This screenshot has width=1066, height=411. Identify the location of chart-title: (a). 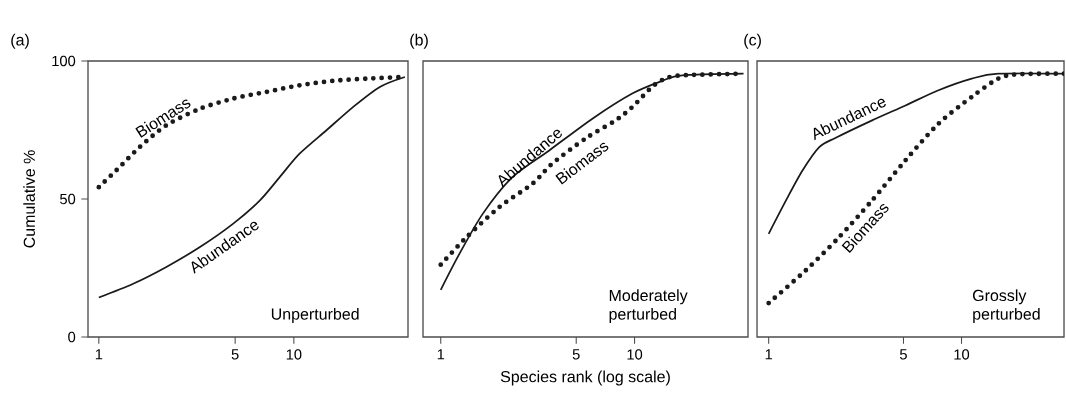
(20, 41).